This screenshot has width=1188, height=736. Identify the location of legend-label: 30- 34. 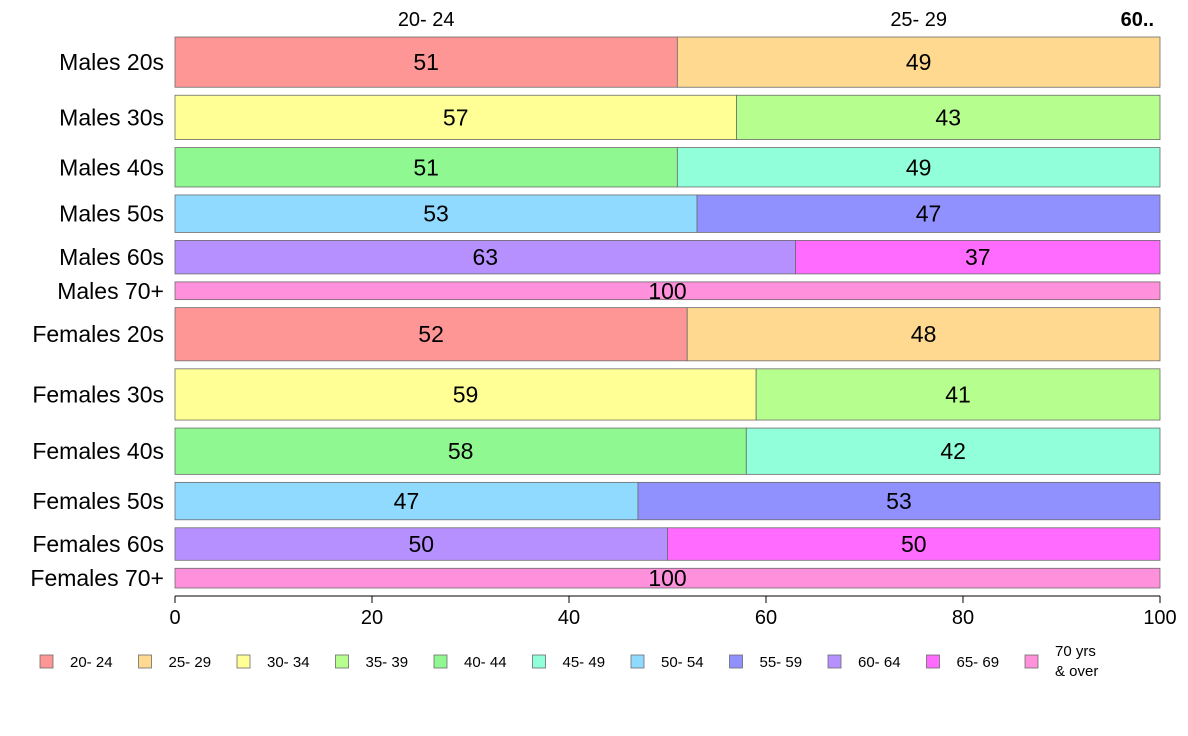
(288, 662).